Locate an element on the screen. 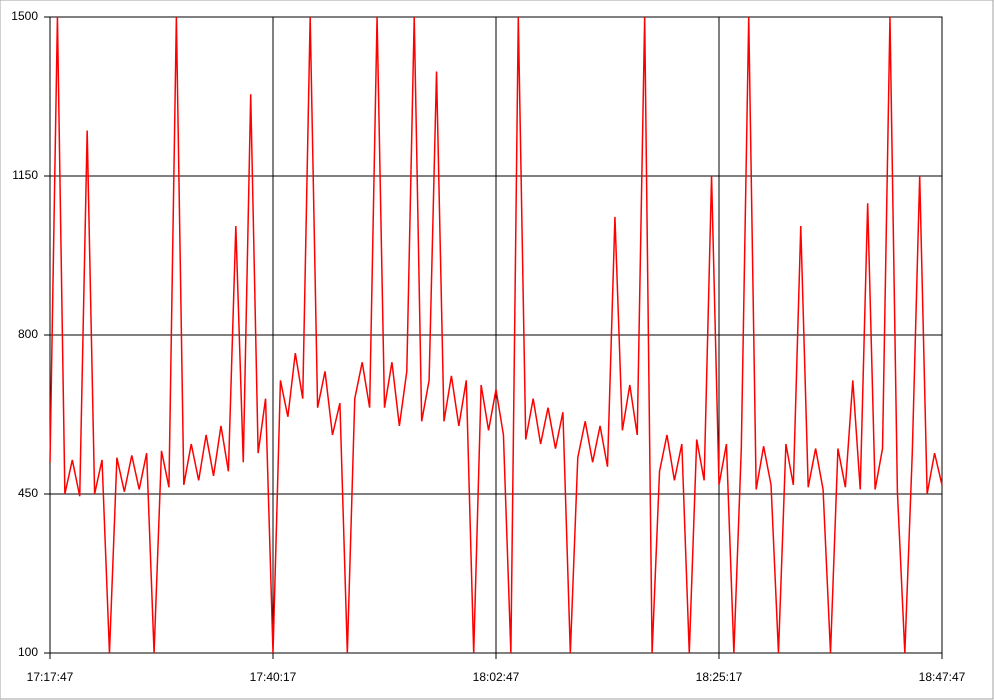 The height and width of the screenshot is (700, 994). x-tick-label: 18:47:47 is located at coordinates (942, 677).